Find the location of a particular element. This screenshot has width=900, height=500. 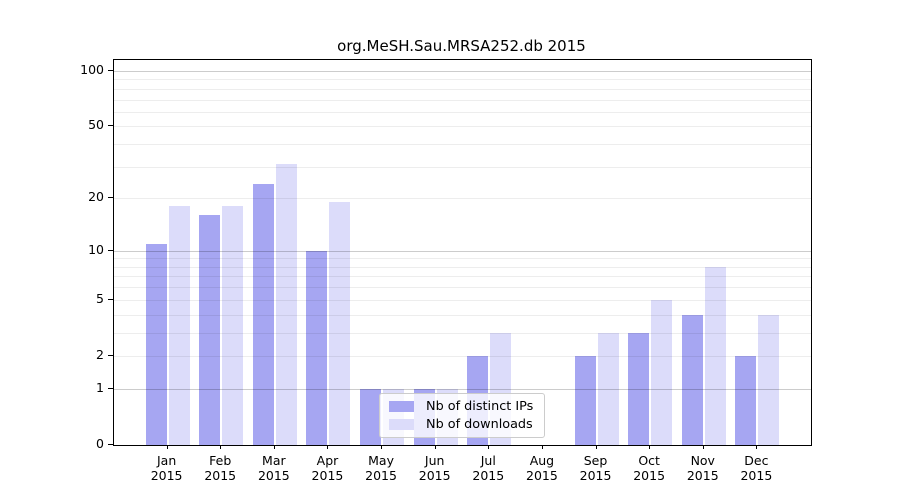

x-tick-year-mar: 2015 is located at coordinates (273, 475).